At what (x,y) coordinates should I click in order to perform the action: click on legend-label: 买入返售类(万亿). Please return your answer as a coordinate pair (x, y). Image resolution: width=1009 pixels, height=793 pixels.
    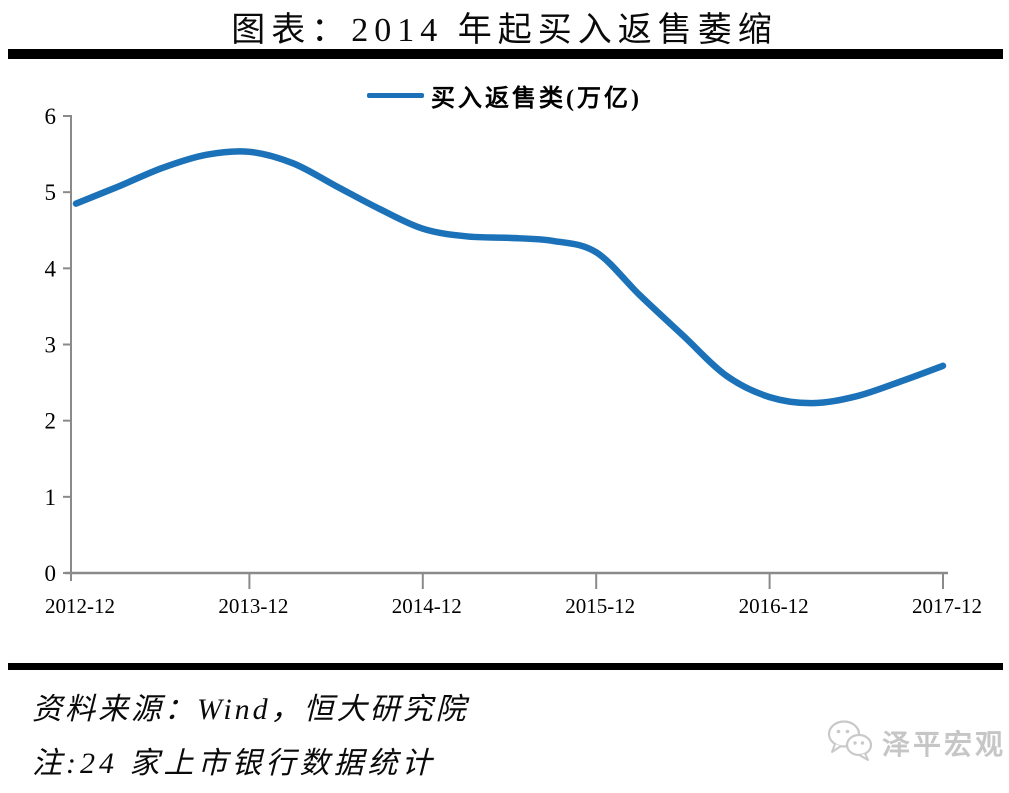
    Looking at the image, I should click on (536, 99).